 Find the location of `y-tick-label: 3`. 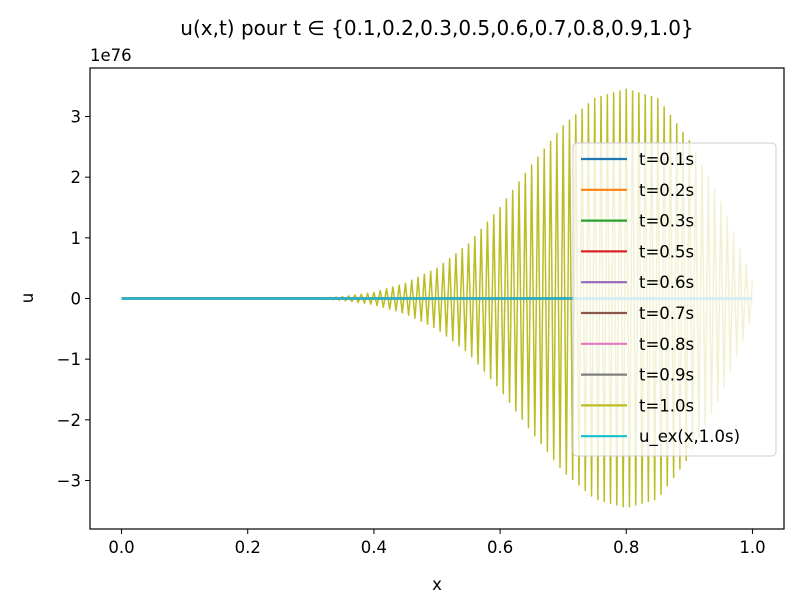

y-tick-label: 3 is located at coordinates (76, 117).